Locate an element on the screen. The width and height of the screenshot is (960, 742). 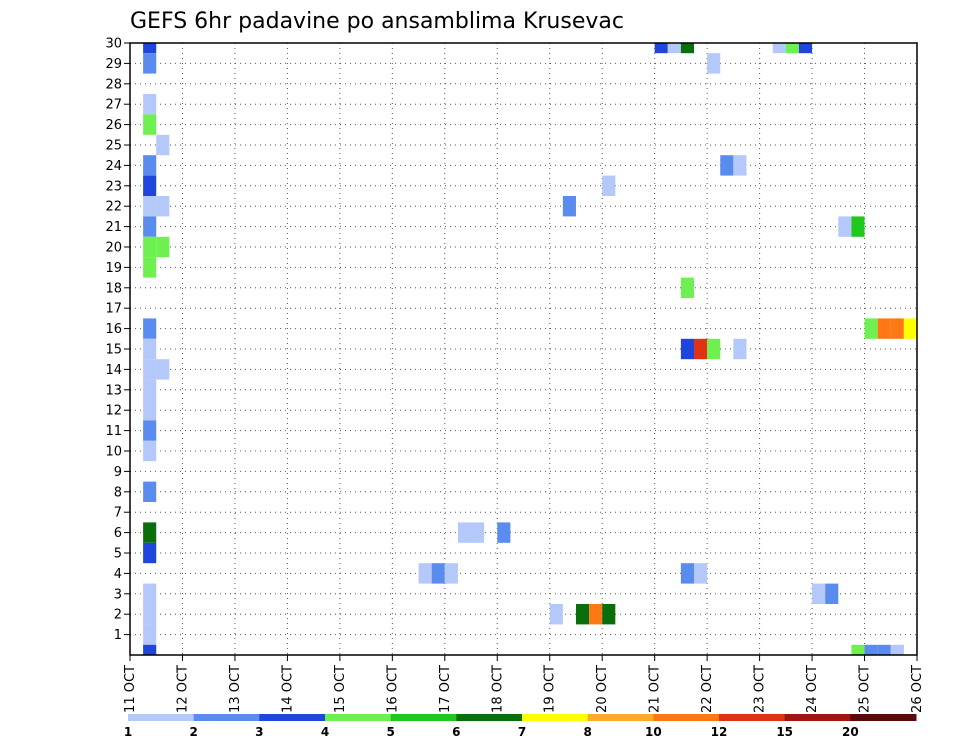
y-tick-label: 14 is located at coordinates (113, 370).